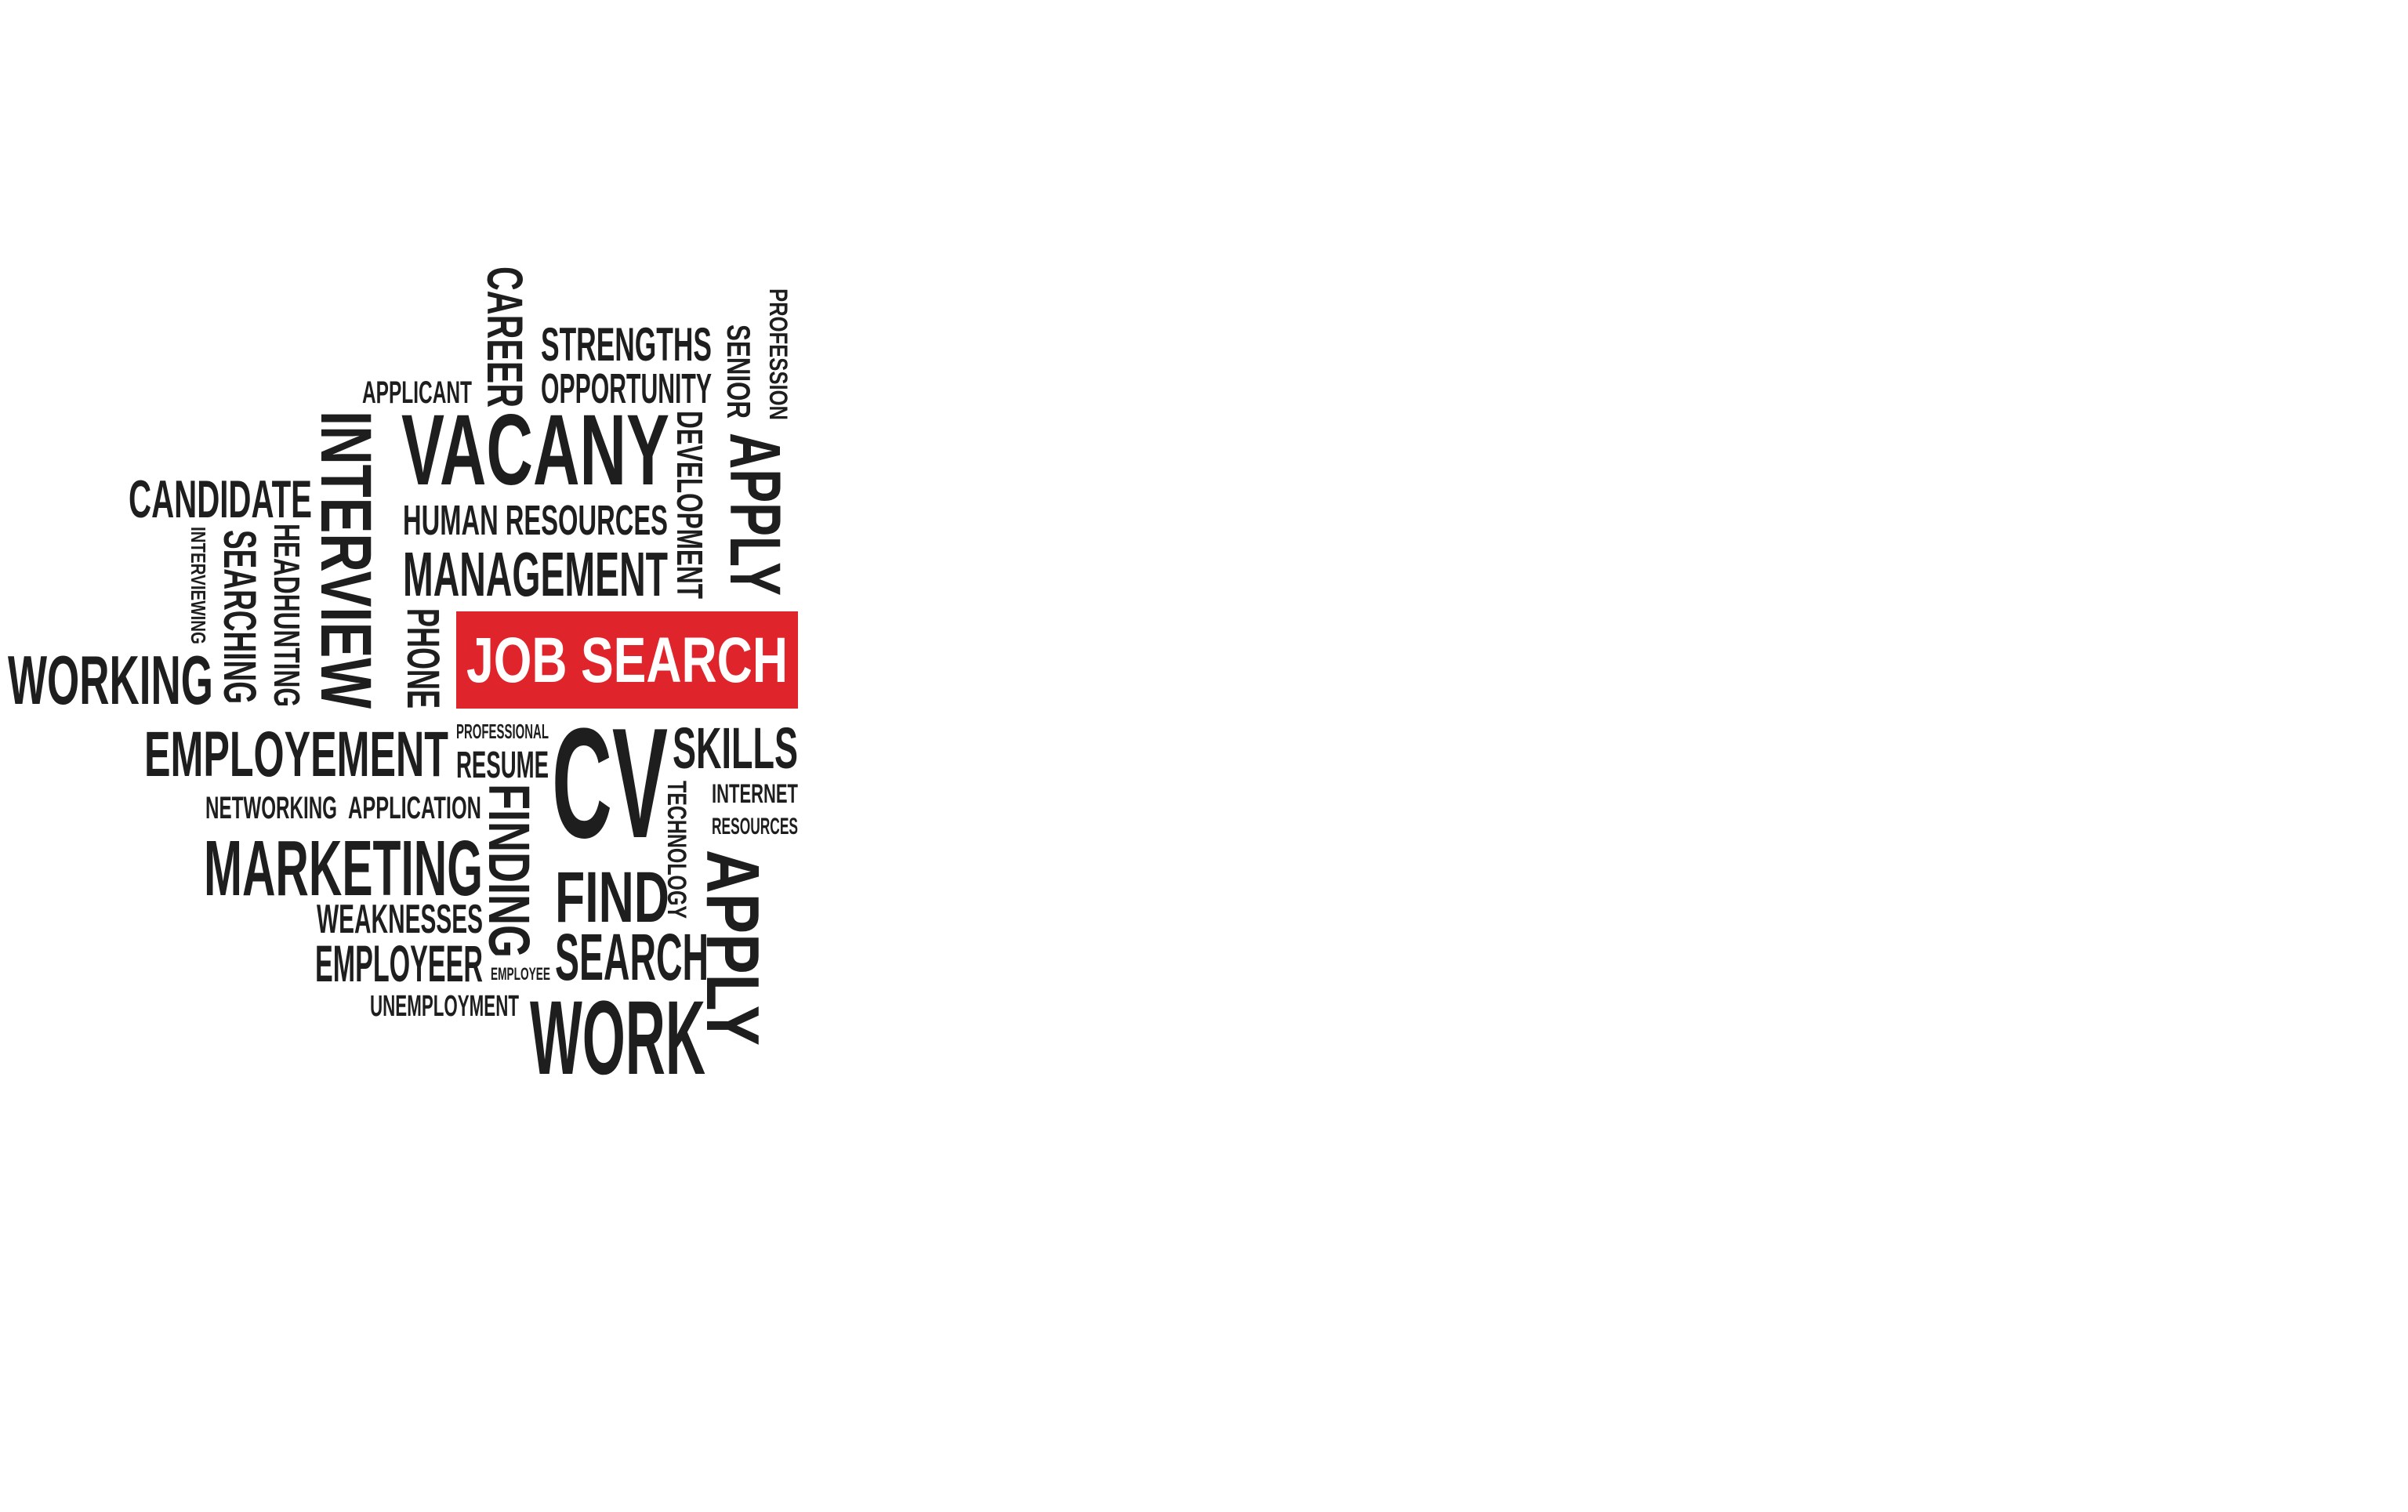  Describe the element at coordinates (535, 574) in the screenshot. I see `word-management: MANAGEMENT` at that location.